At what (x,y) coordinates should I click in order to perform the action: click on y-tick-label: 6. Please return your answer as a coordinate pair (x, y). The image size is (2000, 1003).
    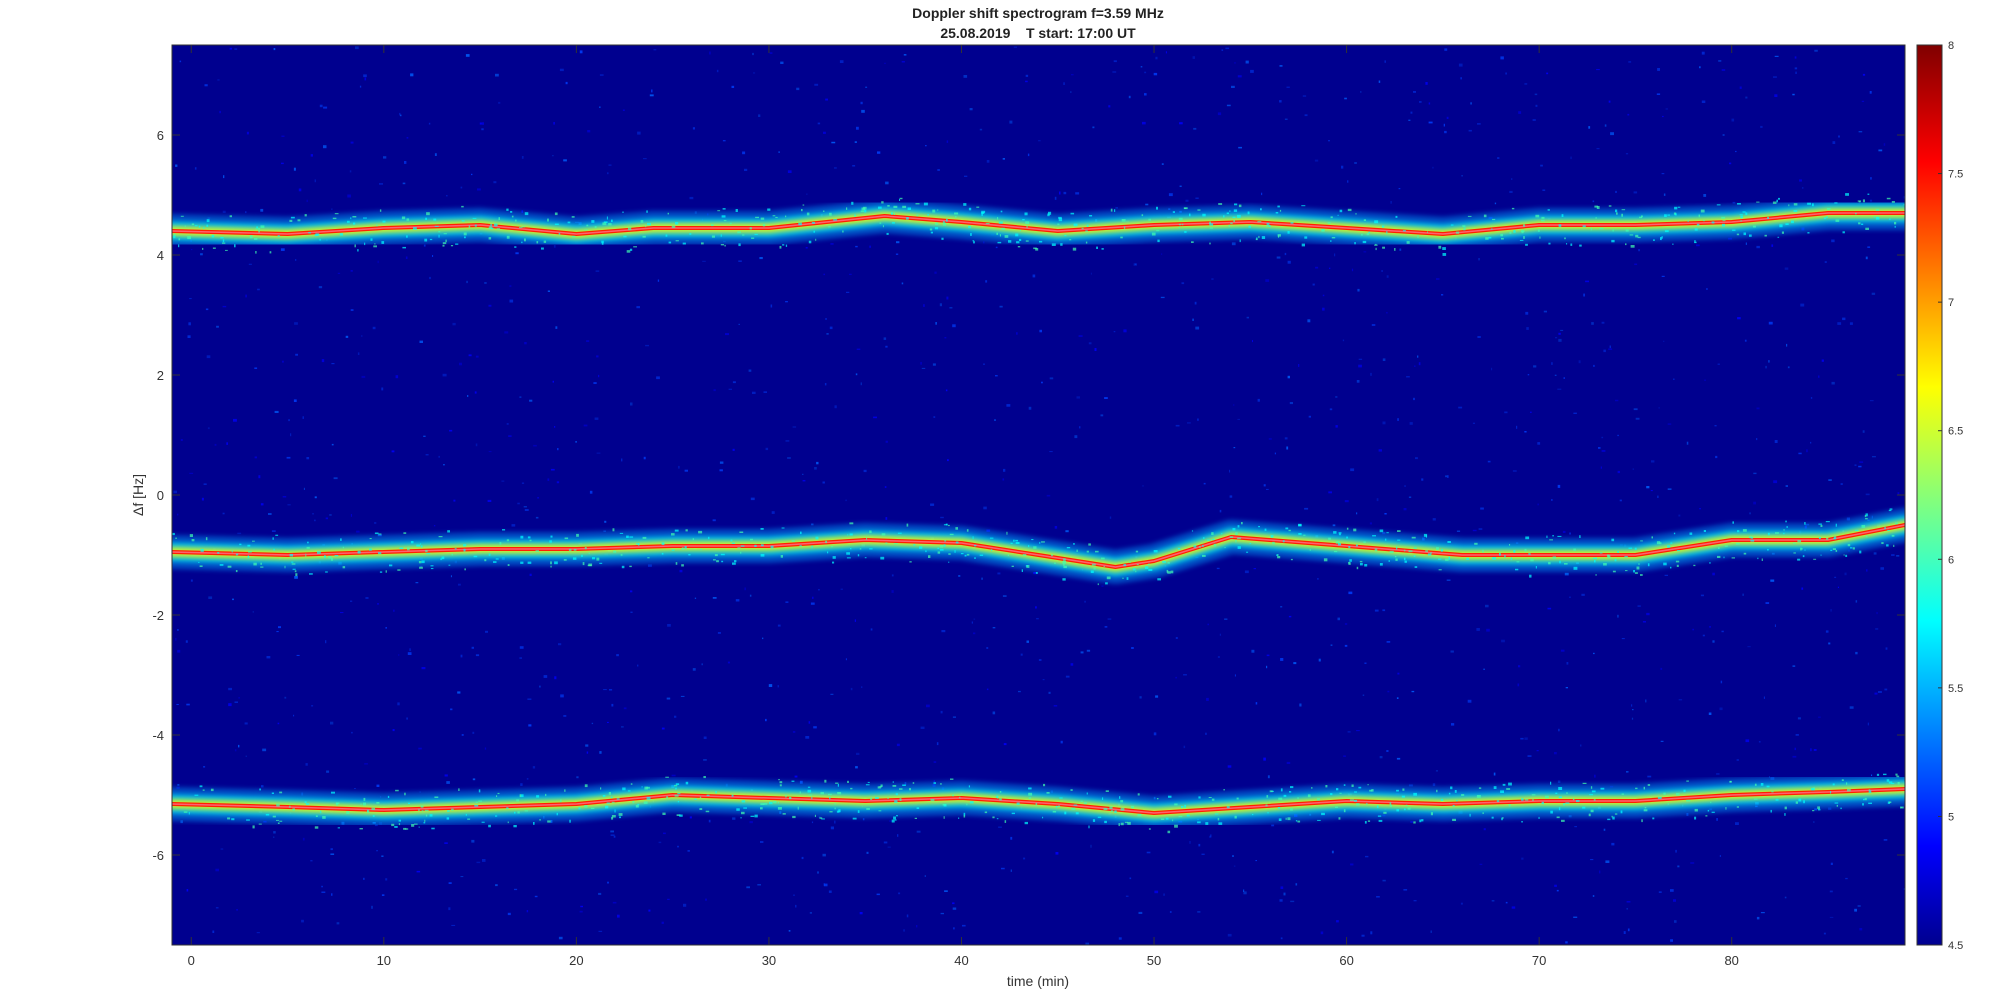
    Looking at the image, I should click on (160, 135).